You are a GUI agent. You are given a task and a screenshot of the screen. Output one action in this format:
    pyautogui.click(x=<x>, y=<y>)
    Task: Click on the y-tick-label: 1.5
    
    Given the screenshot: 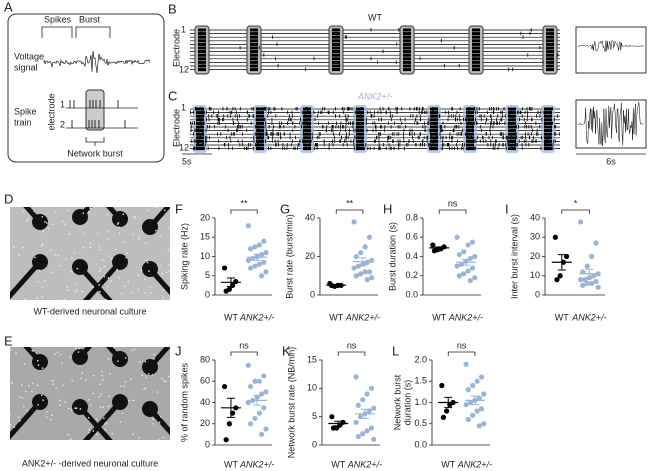 What is the action you would take?
    pyautogui.click(x=420, y=381)
    